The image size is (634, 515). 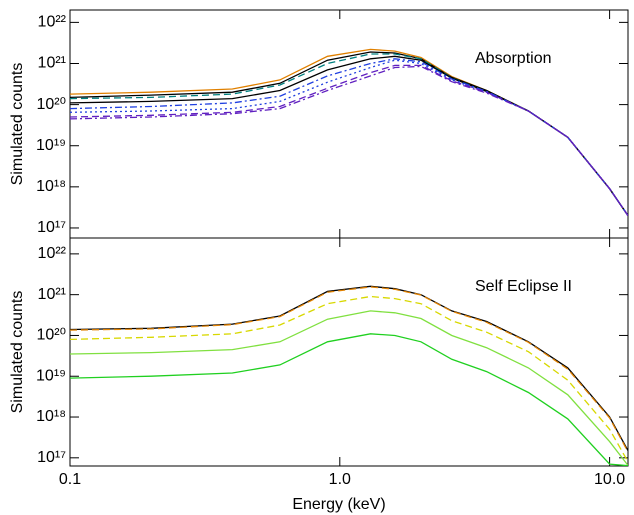 I want to click on annotation: Absorption, so click(x=513, y=58).